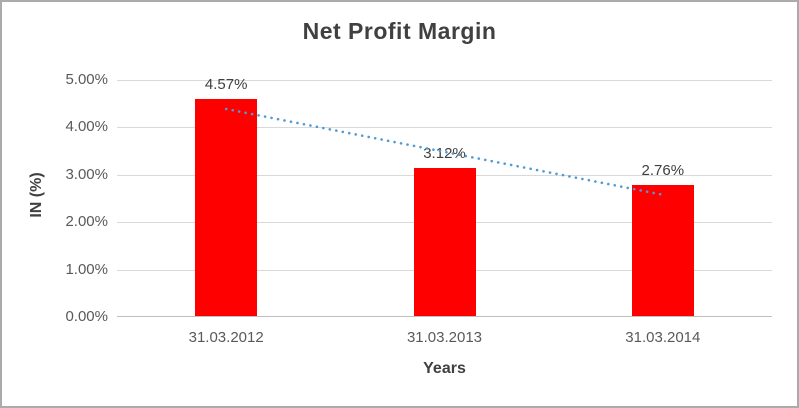  I want to click on x-tick-label: 31.03.2013, so click(444, 337).